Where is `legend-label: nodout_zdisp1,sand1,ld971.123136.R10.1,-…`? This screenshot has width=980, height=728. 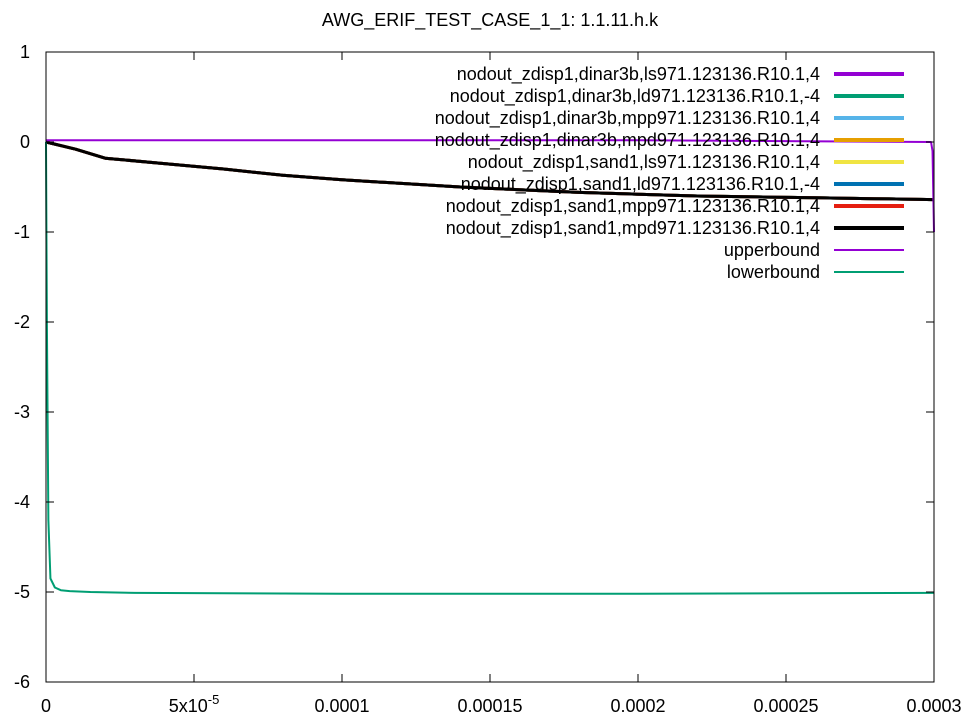 legend-label: nodout_zdisp1,sand1,ld971.123136.R10.1,-… is located at coordinates (640, 184).